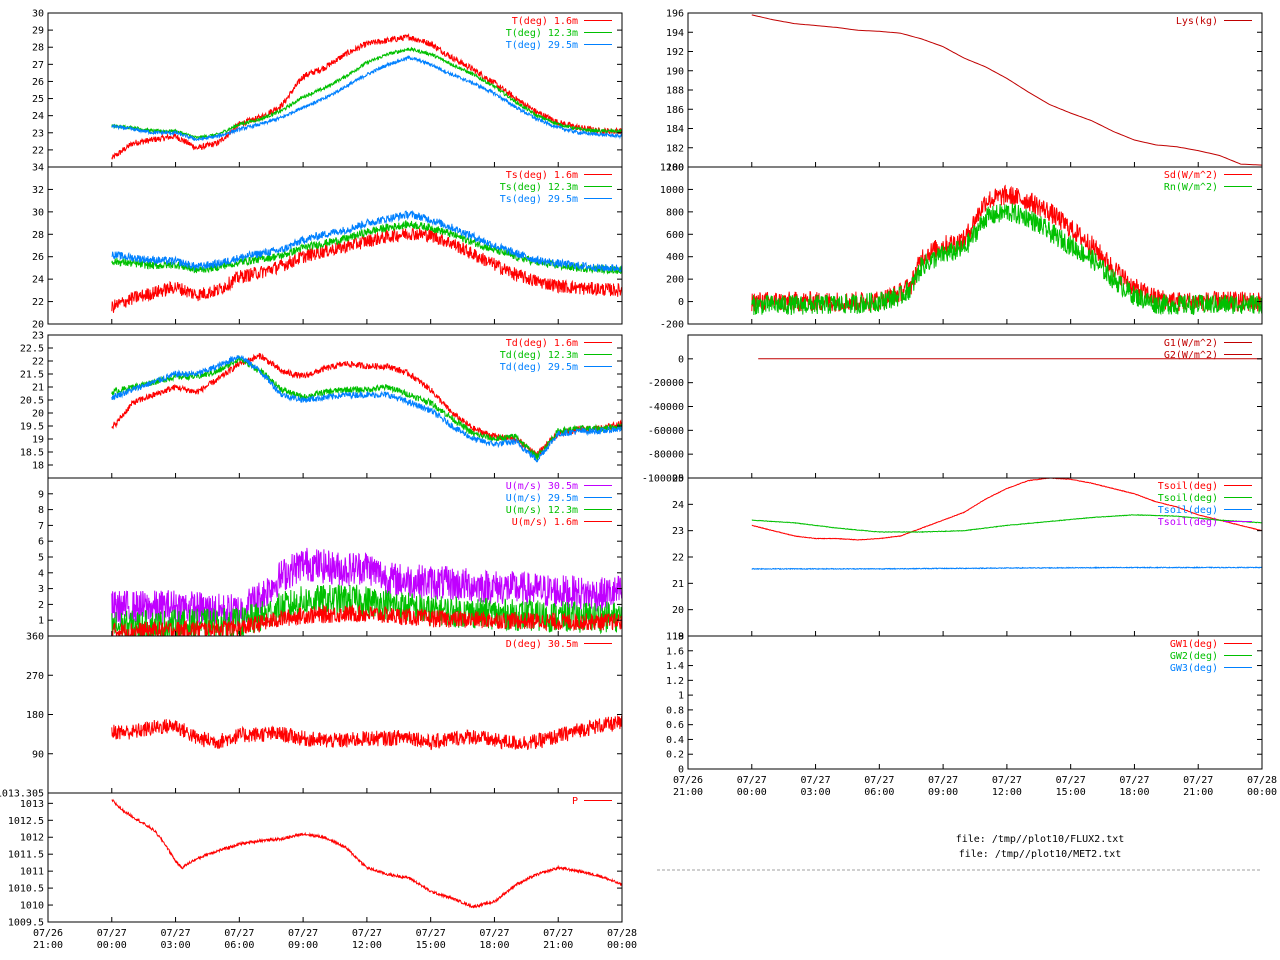 This screenshot has height=960, width=1280. I want to click on pressure-xtick-time-1: 00:00, so click(112, 945).